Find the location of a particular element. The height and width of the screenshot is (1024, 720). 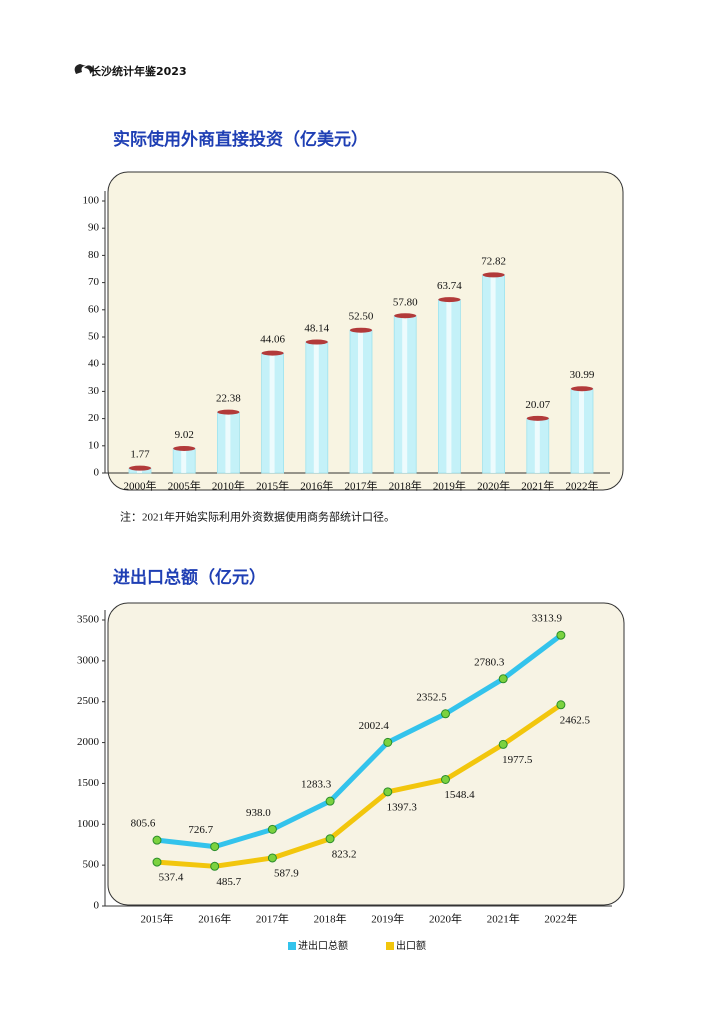

value-label: 726.7 is located at coordinates (200, 830).